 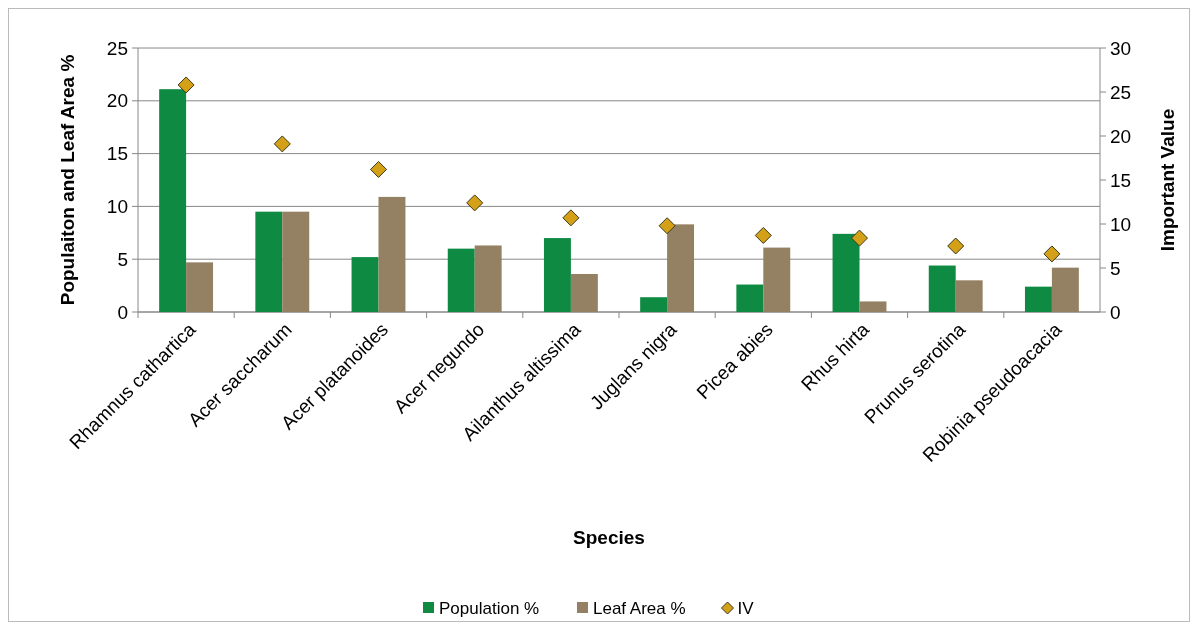 I want to click on y-tick-label: 5, so click(x=122, y=259).